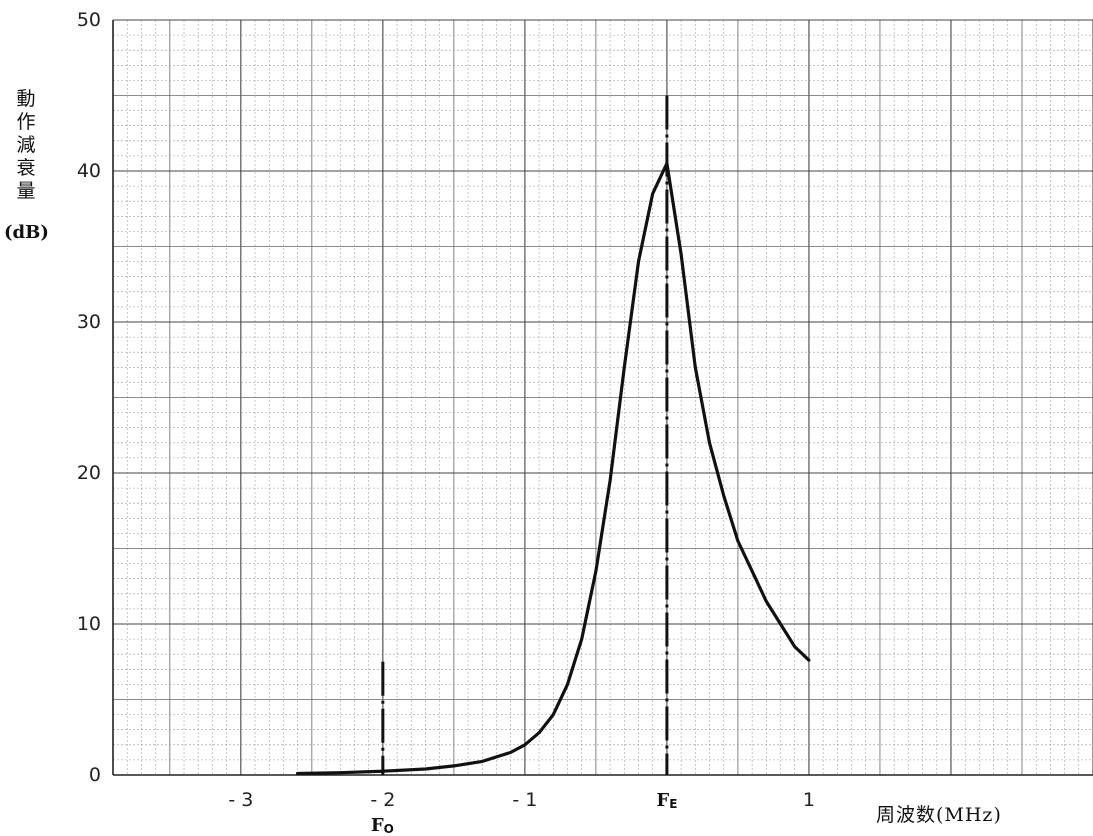 The width and height of the screenshot is (1093, 836). Describe the element at coordinates (26, 99) in the screenshot. I see `y-axis-label-char: 動` at that location.